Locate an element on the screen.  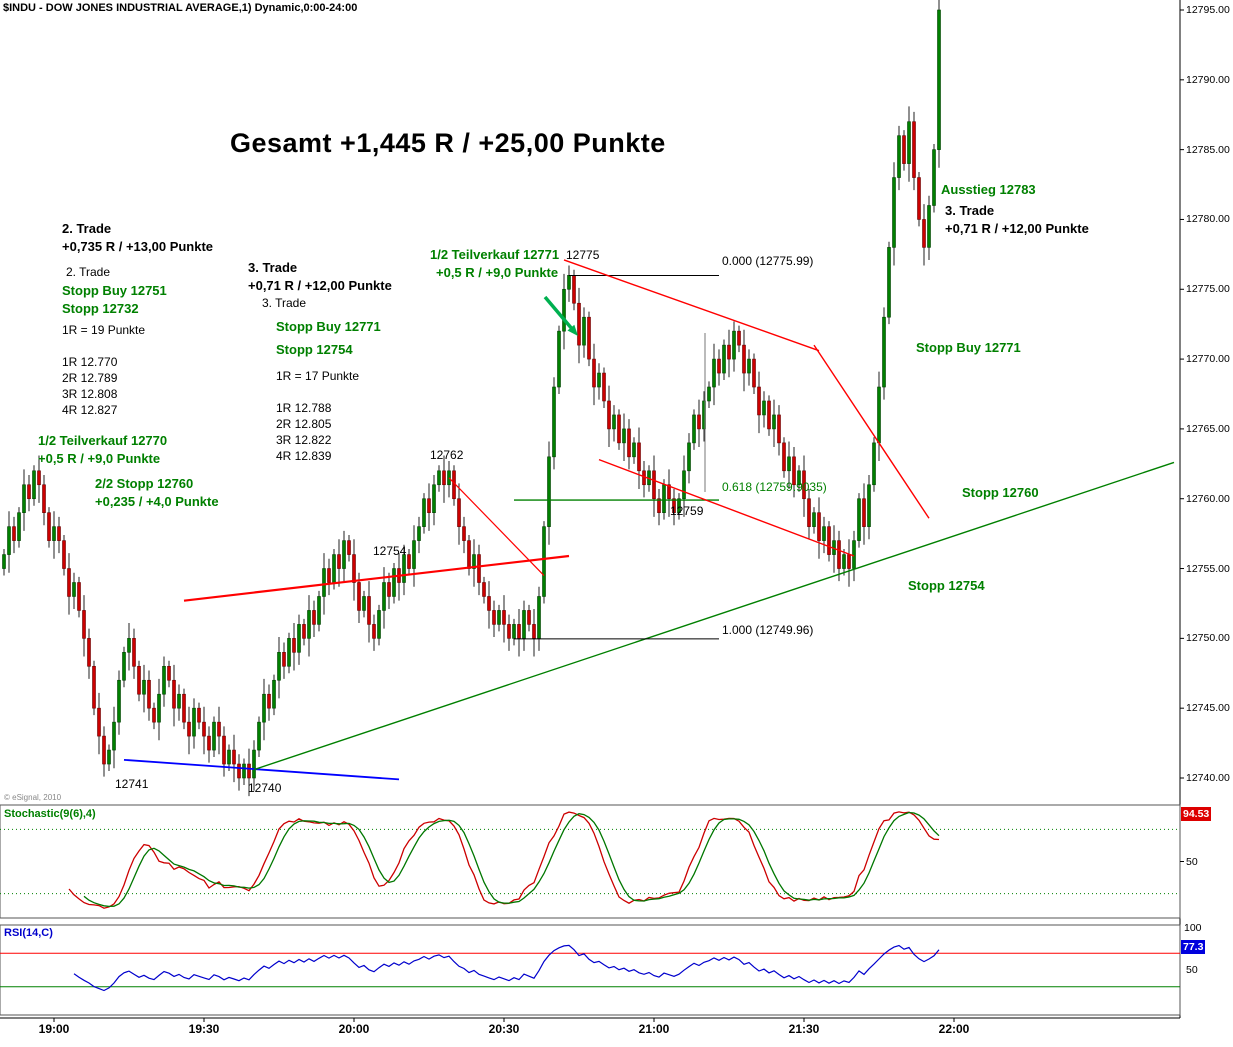
axis-label: 12775.00 is located at coordinates (1208, 289).